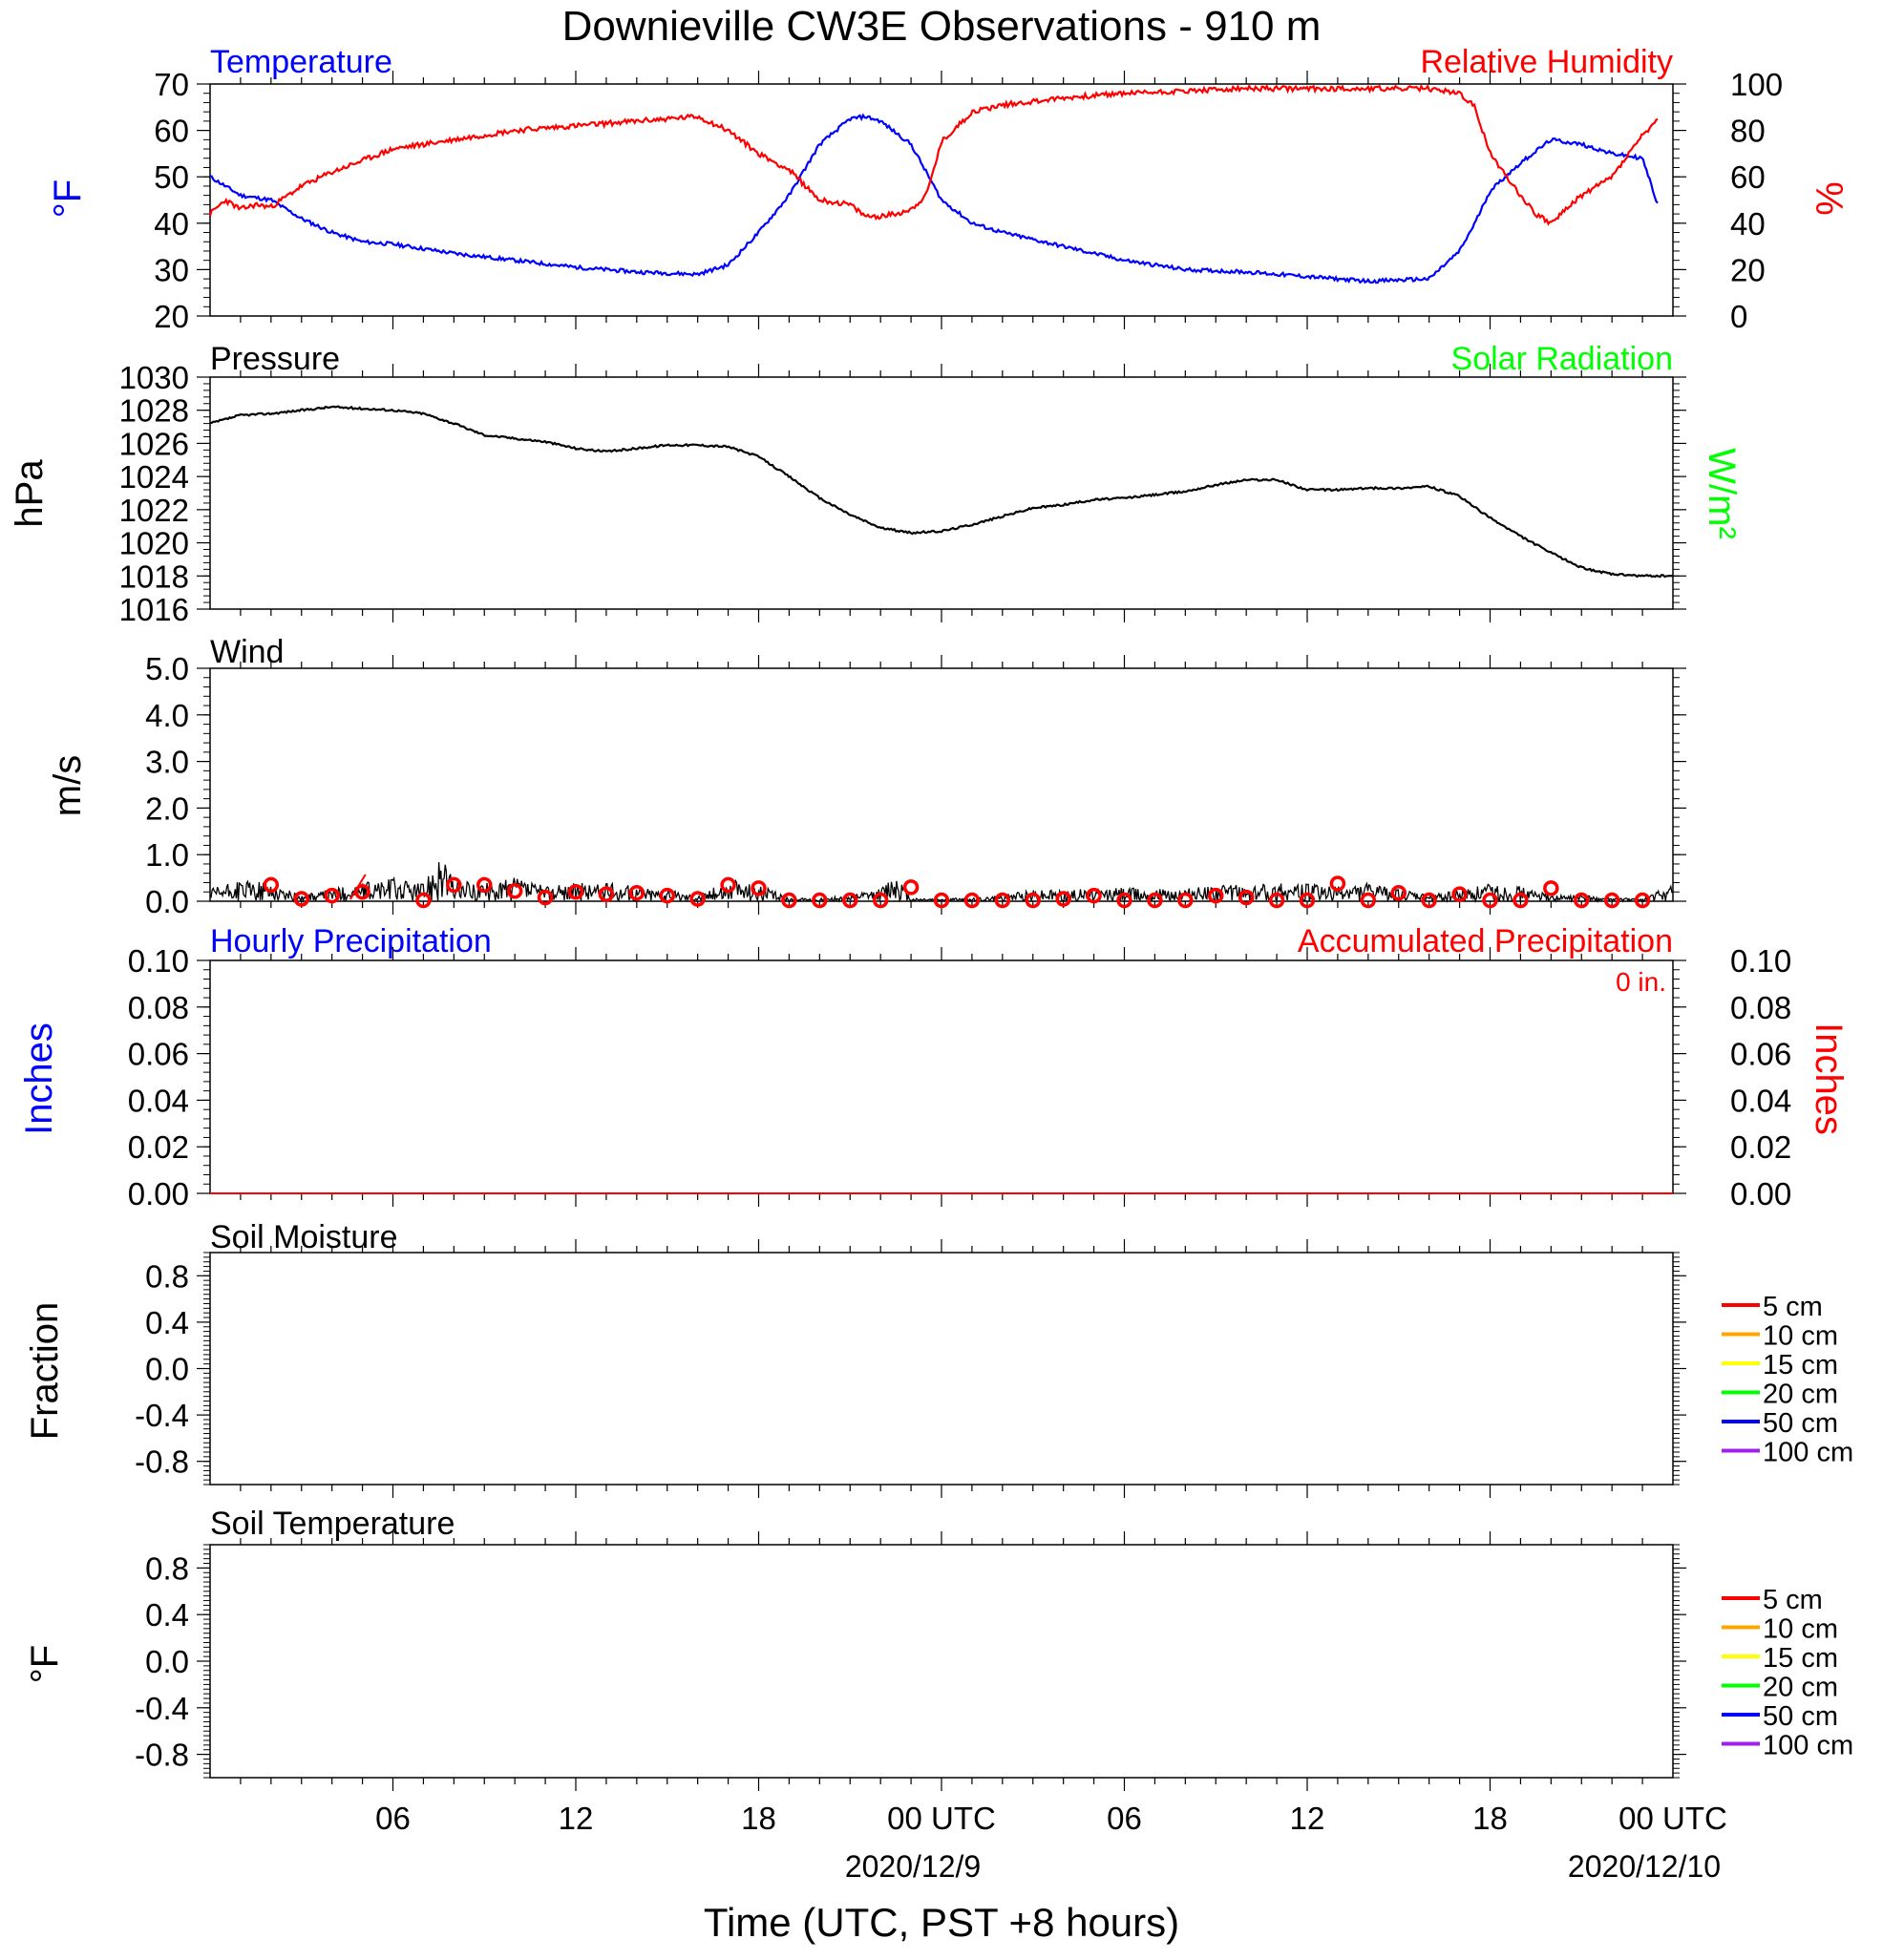 The image size is (1883, 1960). What do you see at coordinates (913, 1866) in the screenshot?
I see `x-date-1: 2020/12/9` at bounding box center [913, 1866].